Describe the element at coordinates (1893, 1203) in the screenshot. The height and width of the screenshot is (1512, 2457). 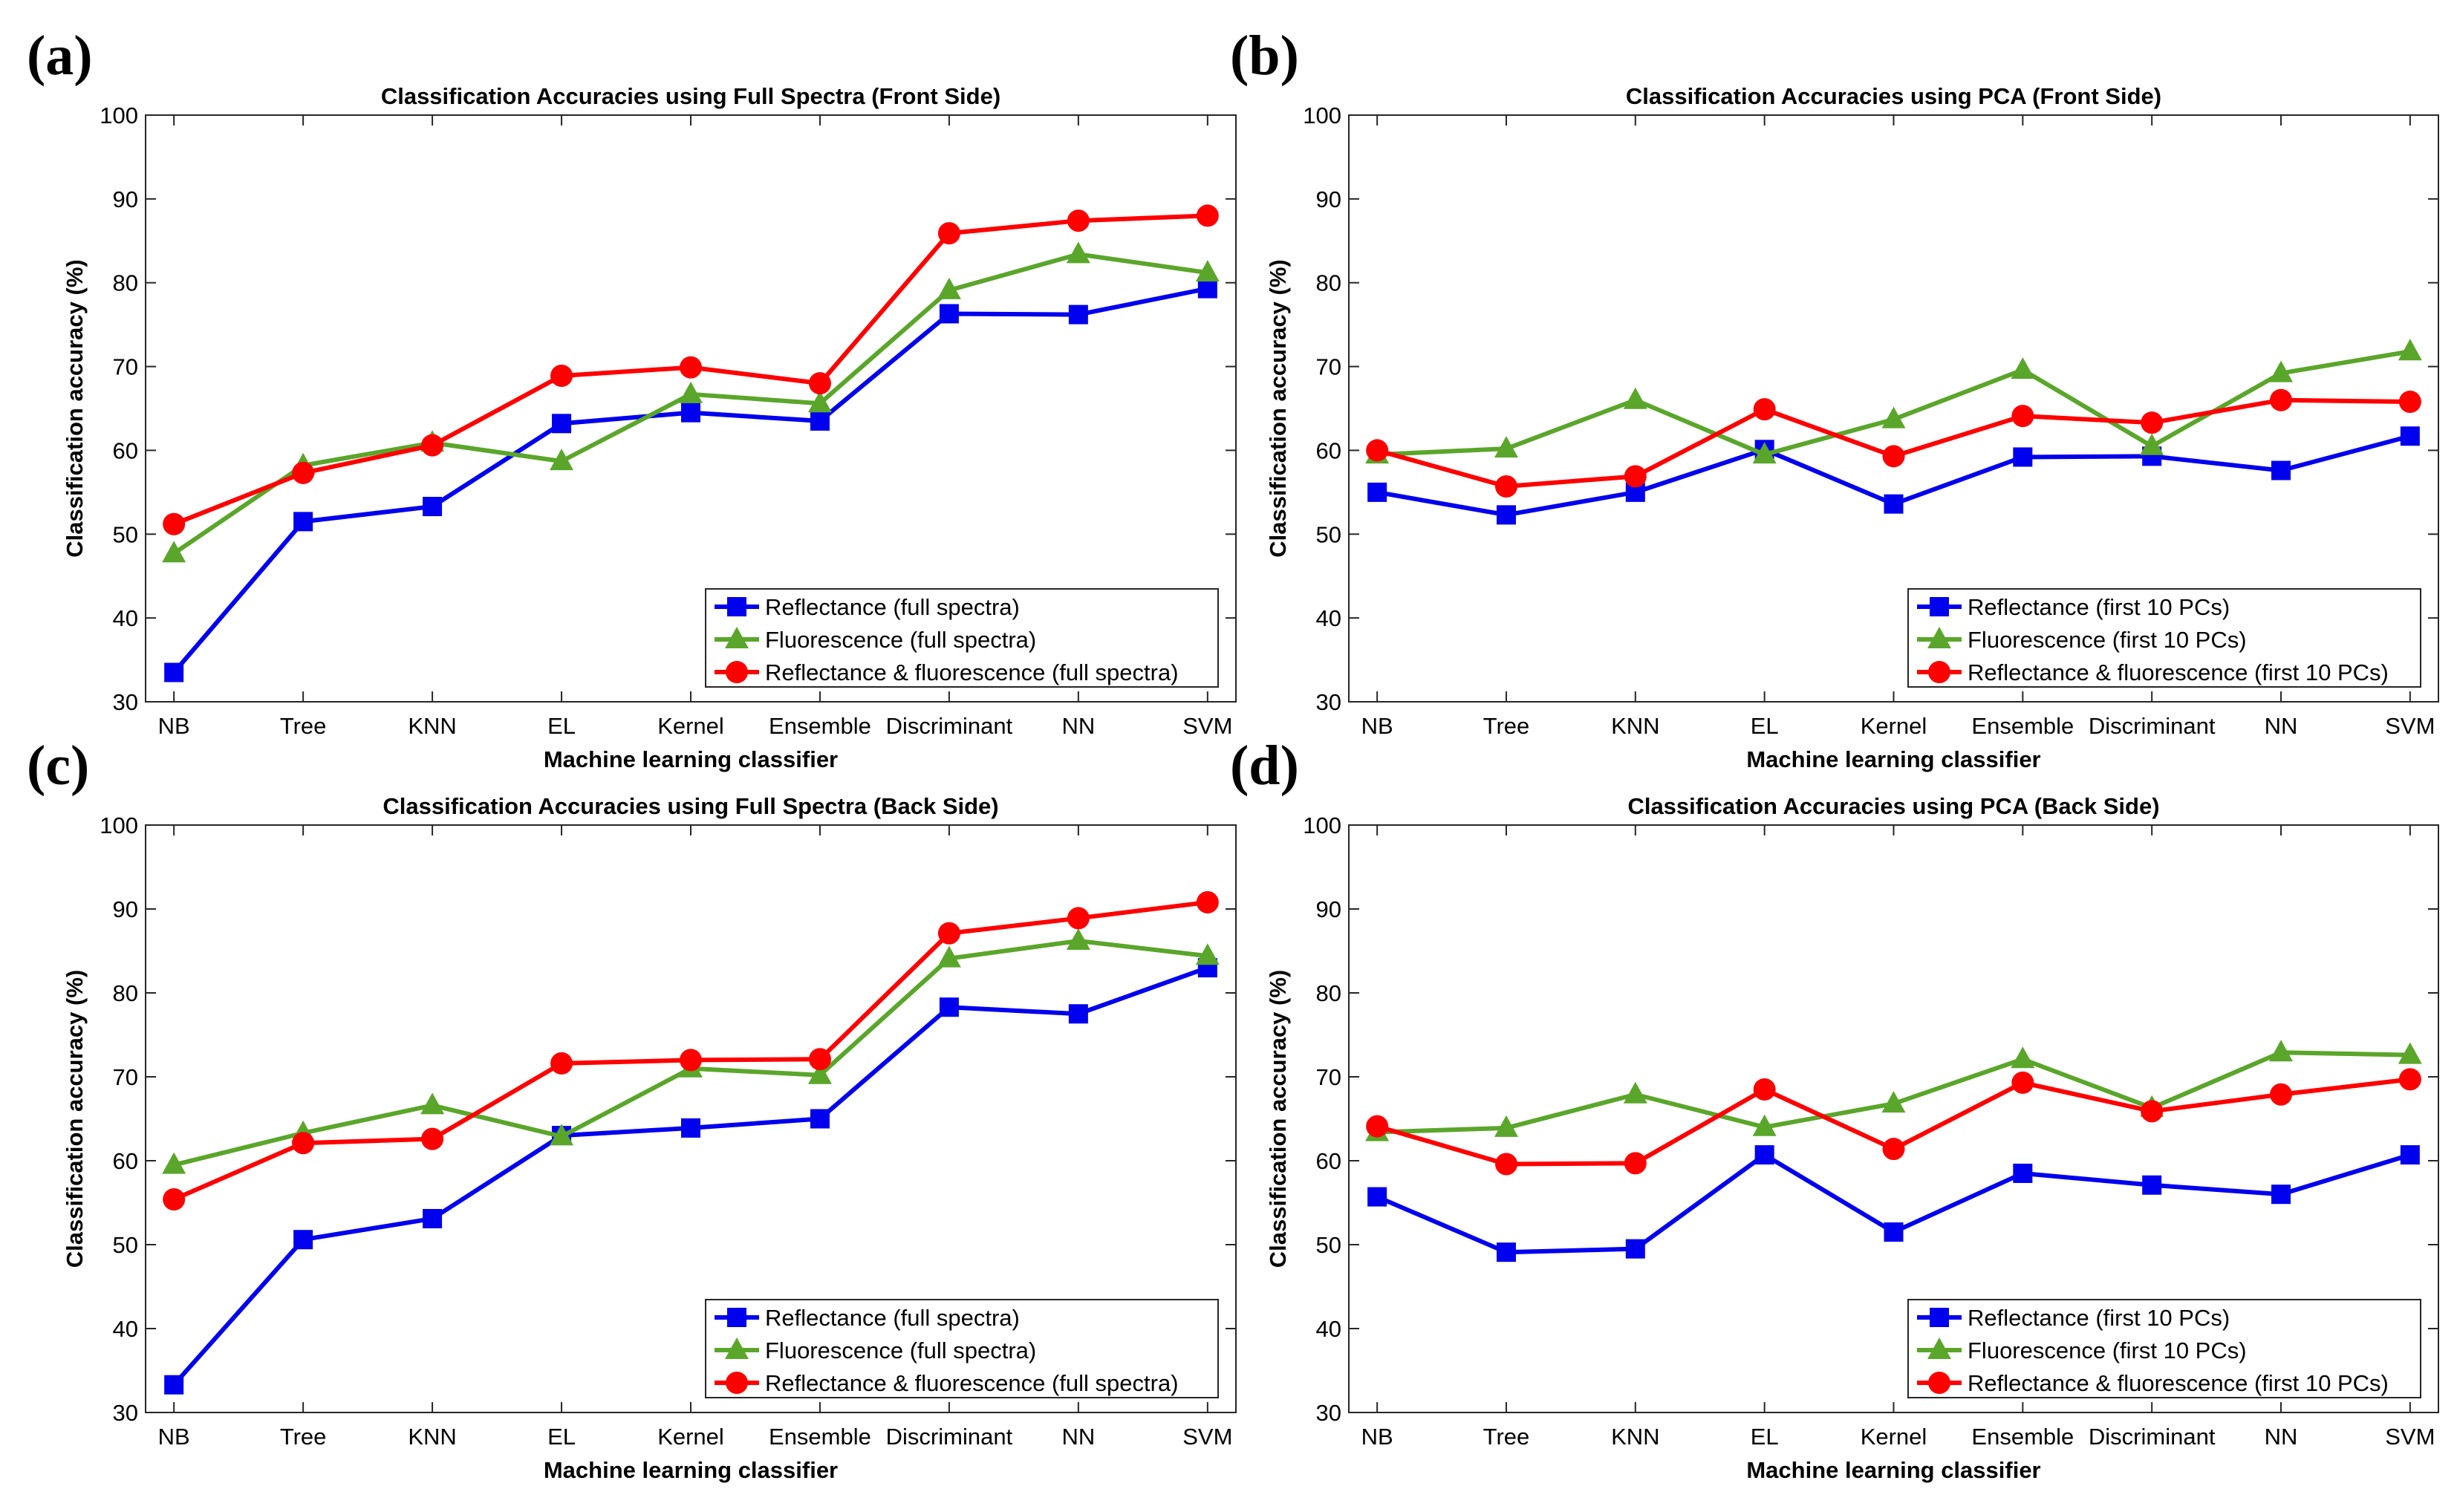
I see `series-reflectance` at that location.